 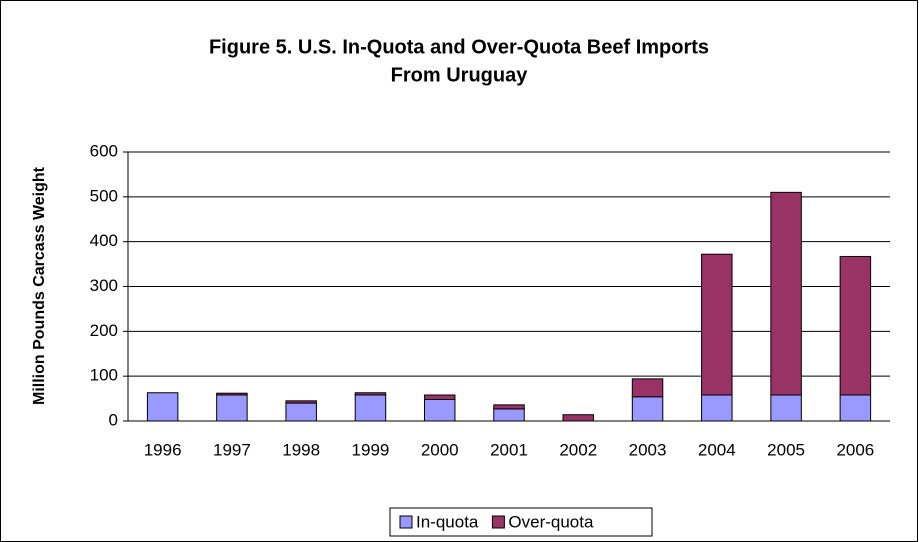 I want to click on chart-title: From Uruguay, so click(x=460, y=75).